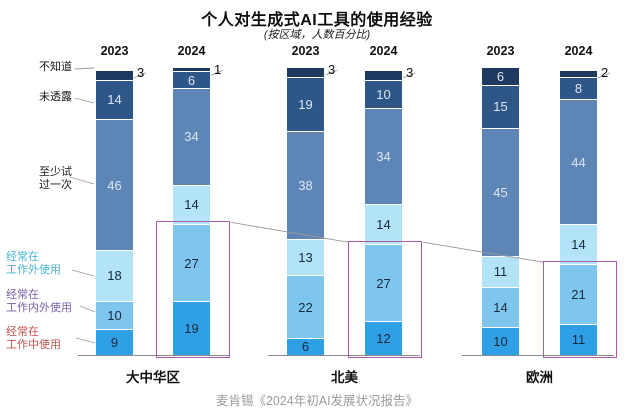 This screenshot has height=415, width=634. I want to click on bar-segment: 8, so click(578, 88).